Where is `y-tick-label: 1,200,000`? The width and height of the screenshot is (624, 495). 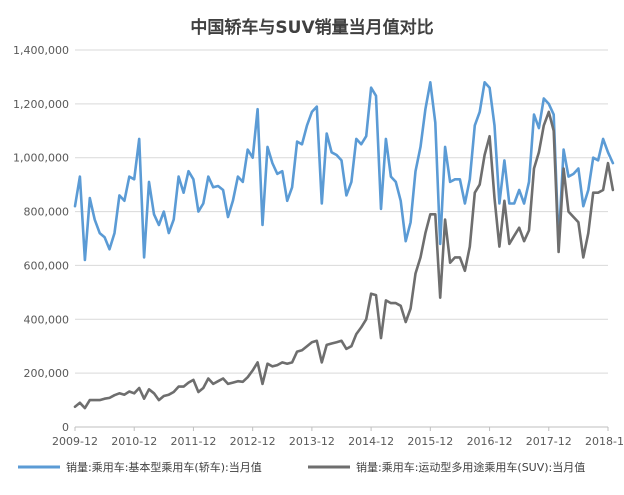 y-tick-label: 1,200,000 is located at coordinates (41, 104).